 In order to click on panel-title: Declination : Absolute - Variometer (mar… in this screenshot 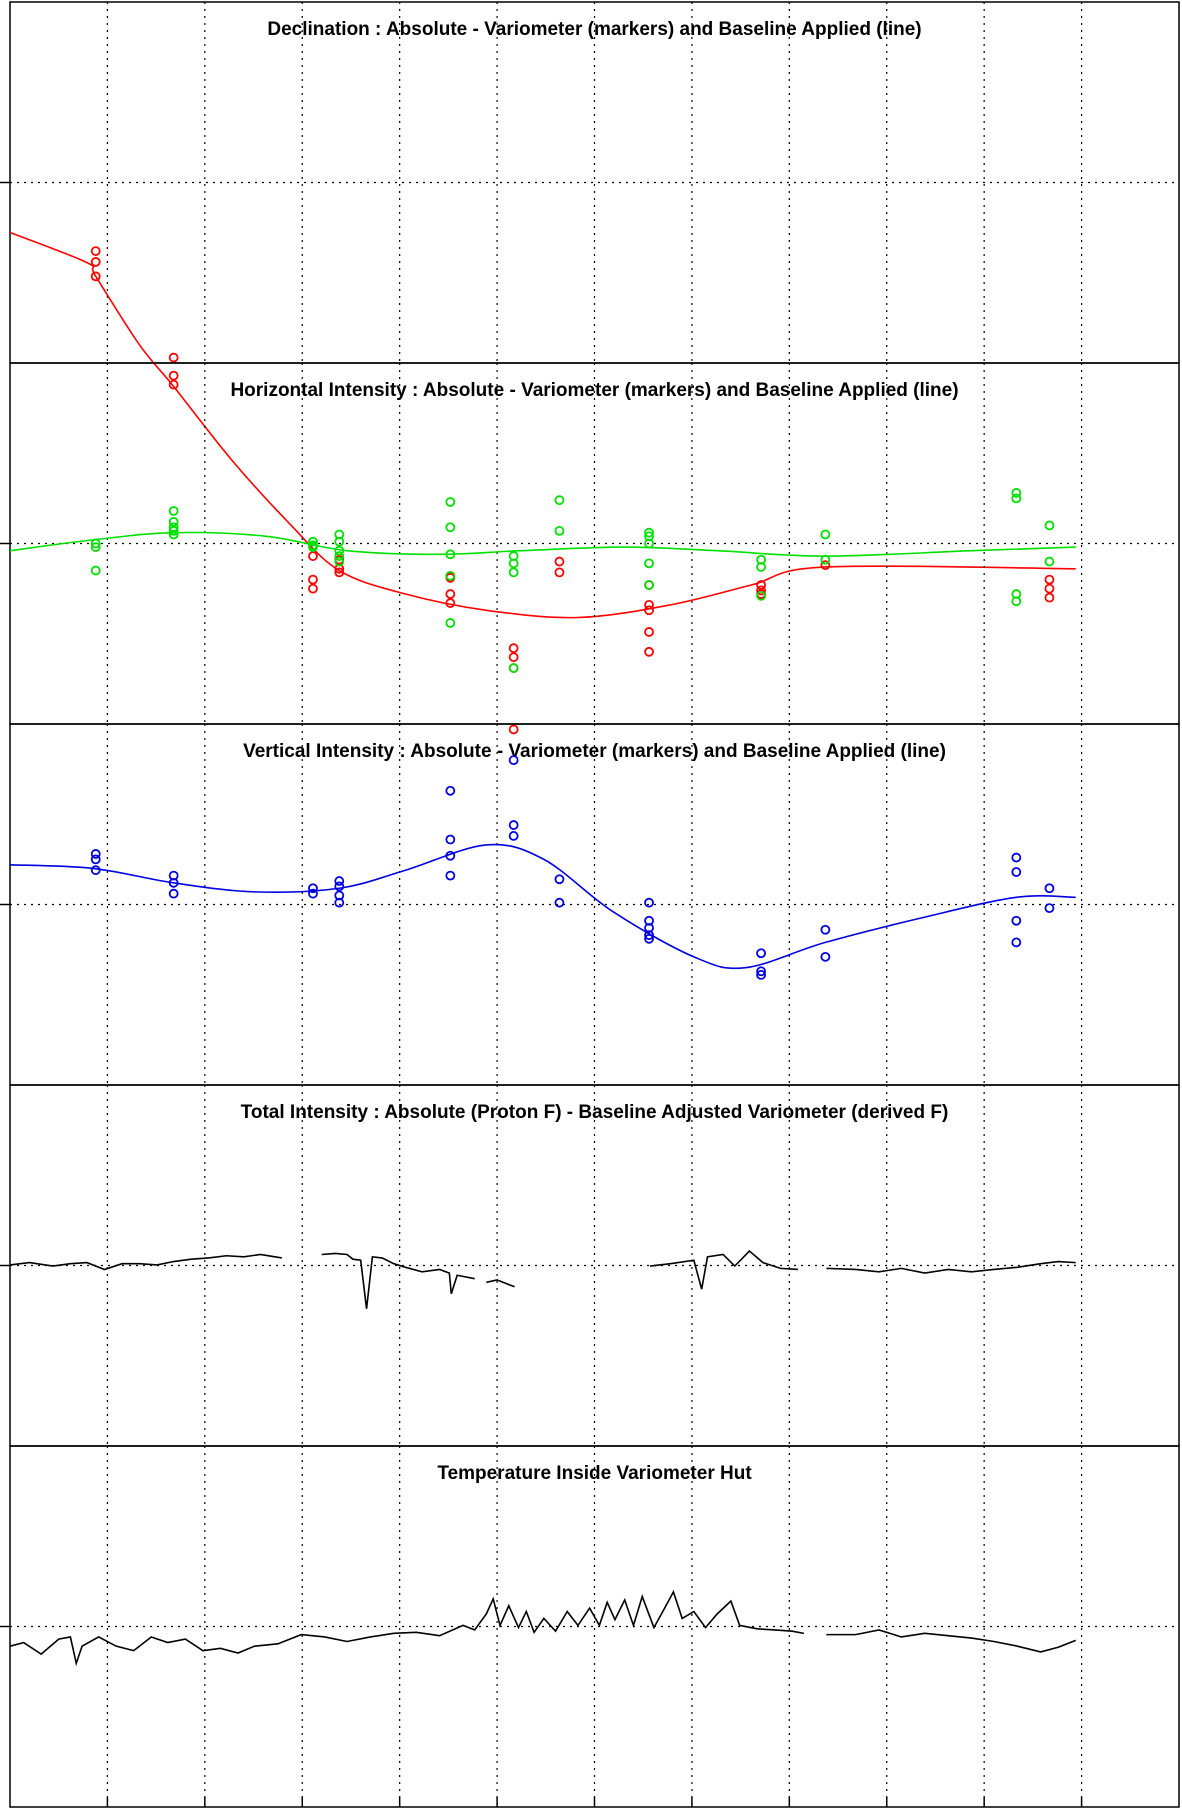, I will do `click(594, 29)`.